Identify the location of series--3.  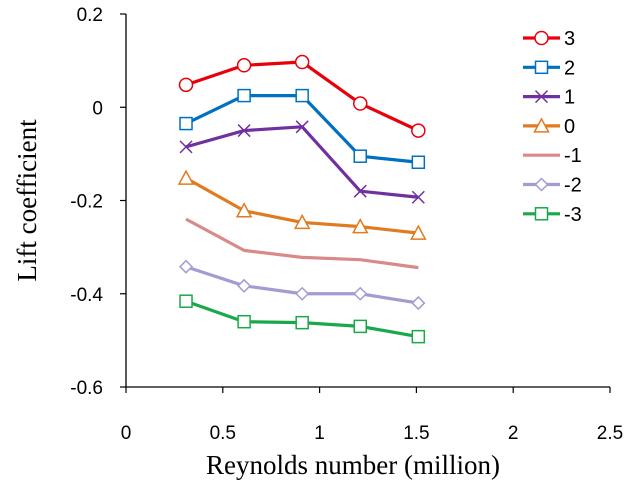
(302, 319).